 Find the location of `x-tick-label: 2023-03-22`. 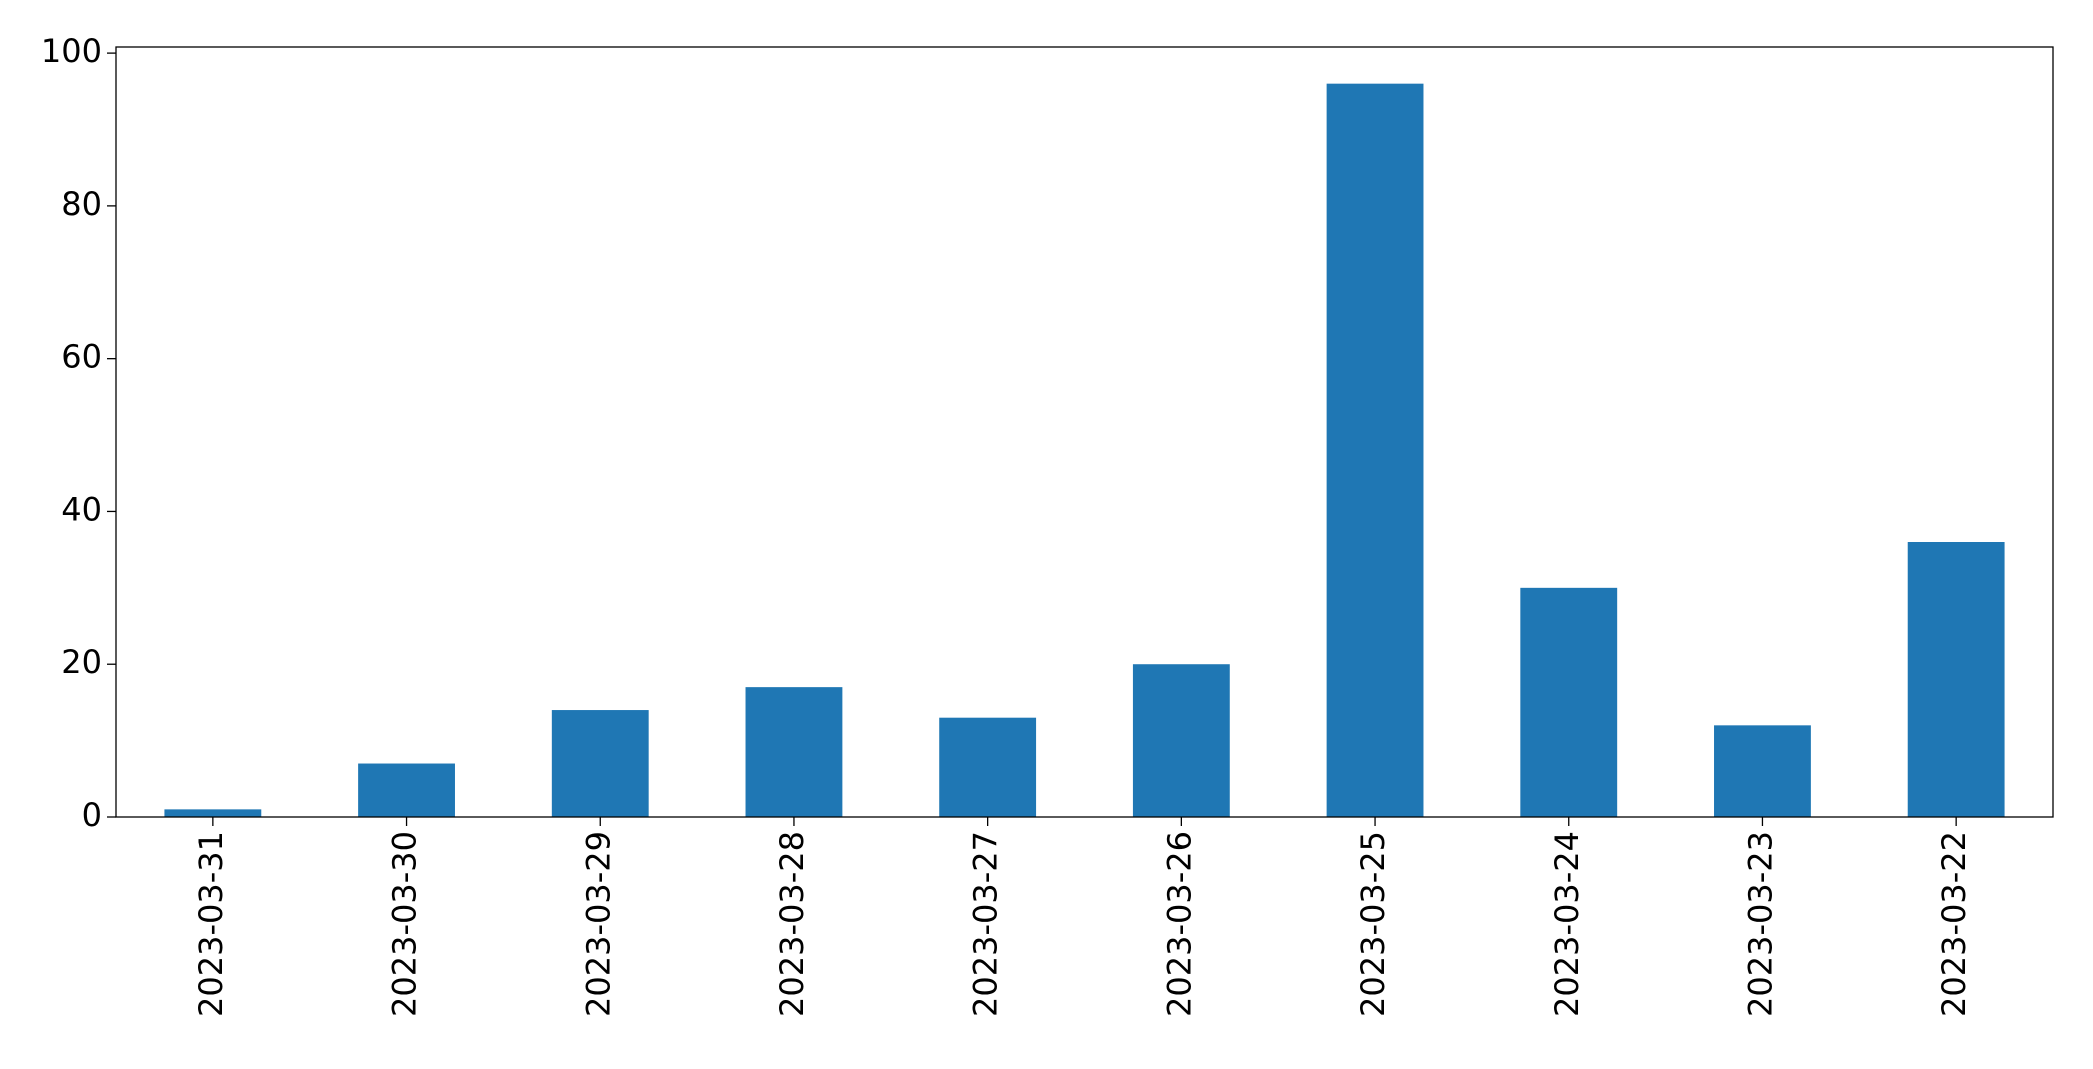

x-tick-label: 2023-03-22 is located at coordinates (1954, 924).